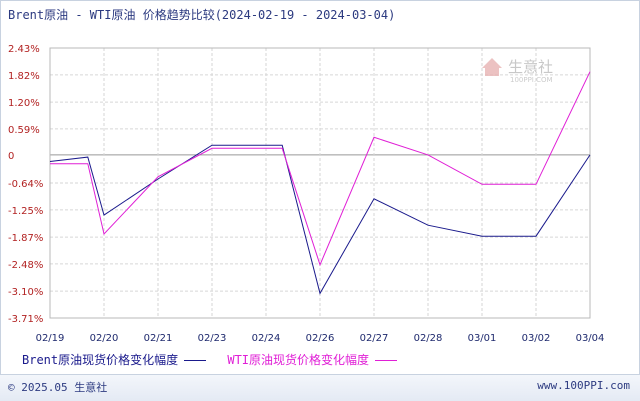 The image size is (640, 401). What do you see at coordinates (100, 360) in the screenshot?
I see `legend-label-brent: Brent原油现货价格变化幅度` at bounding box center [100, 360].